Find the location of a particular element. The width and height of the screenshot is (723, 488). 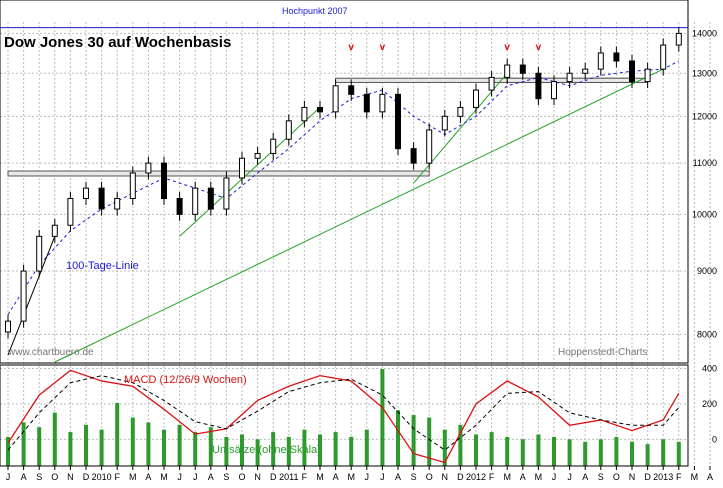

x-tick-label: 2011 is located at coordinates (288, 477).